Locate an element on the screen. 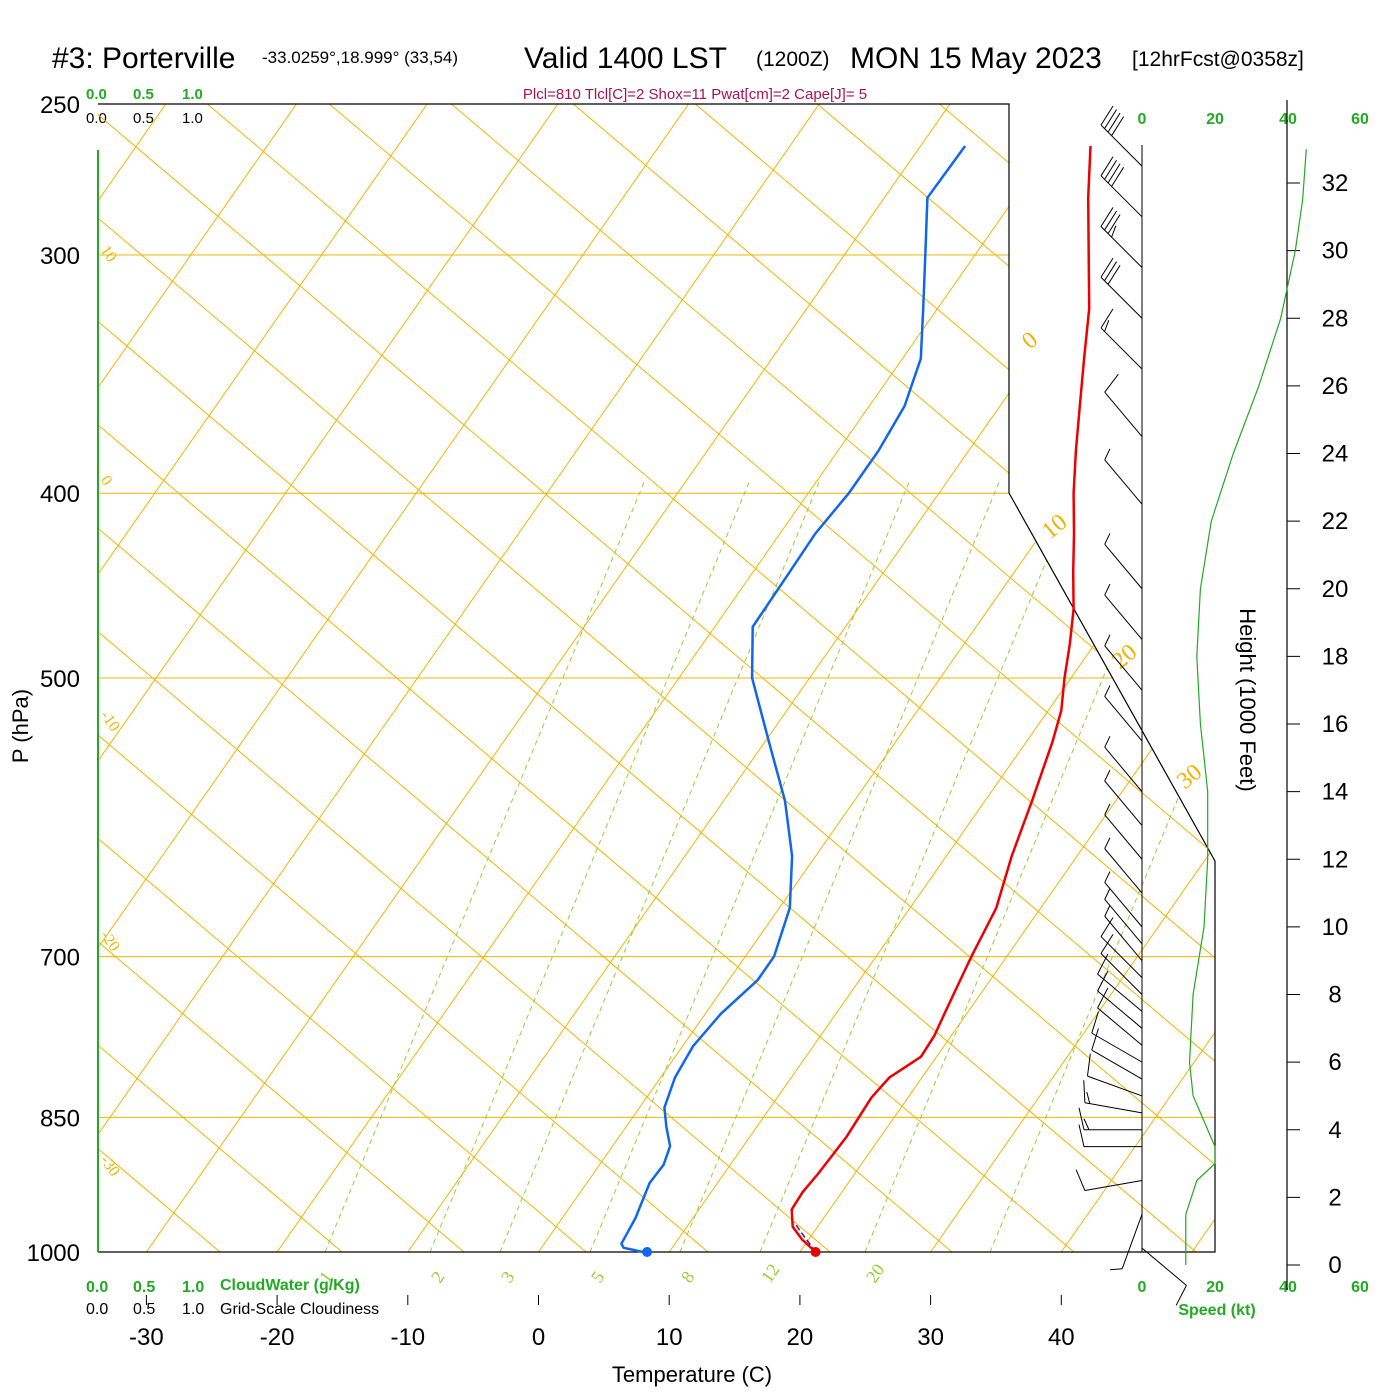 This screenshot has height=1400, width=1400. speed-tick-bottom: 0 is located at coordinates (1142, 1287).